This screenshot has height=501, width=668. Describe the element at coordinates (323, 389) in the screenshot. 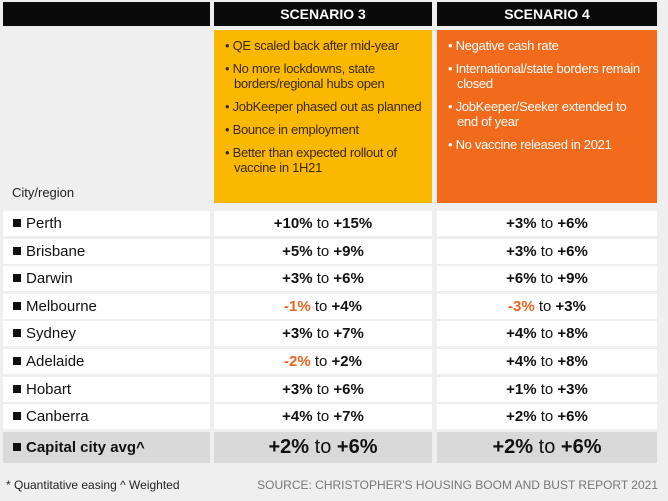

I see `scenario-3-value: +3% to +6%` at that location.